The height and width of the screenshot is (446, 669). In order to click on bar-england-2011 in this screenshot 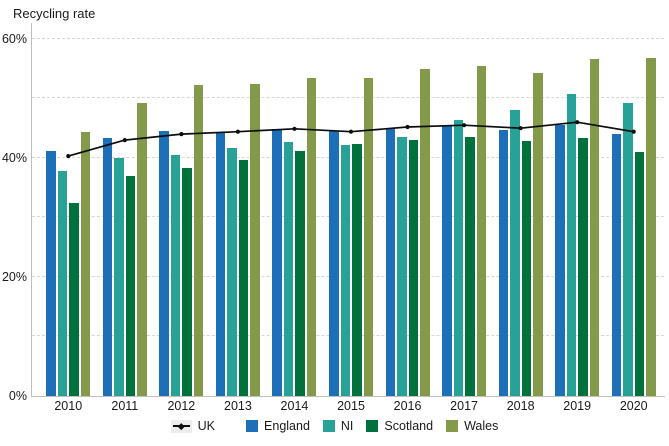, I will do `click(107, 266)`.